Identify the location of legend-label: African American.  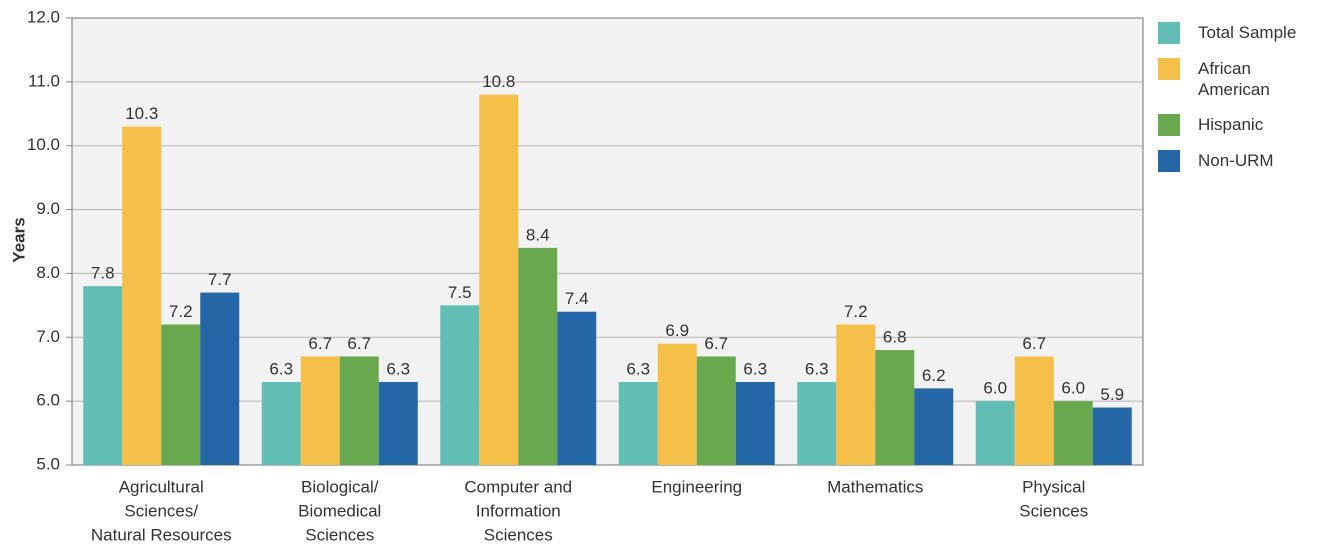
(1234, 79).